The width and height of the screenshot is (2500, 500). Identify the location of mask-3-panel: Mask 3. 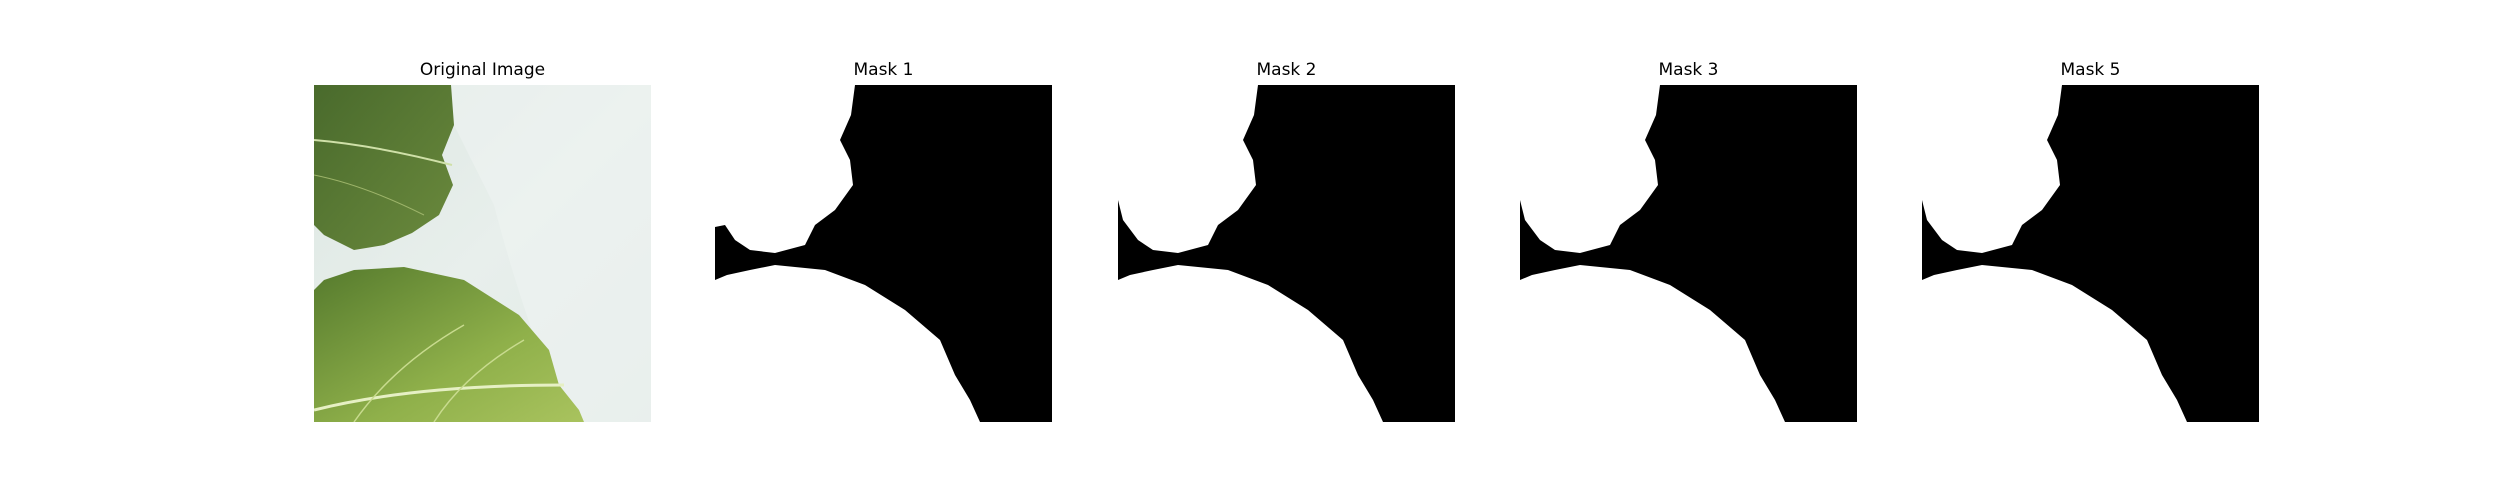
(1688, 241).